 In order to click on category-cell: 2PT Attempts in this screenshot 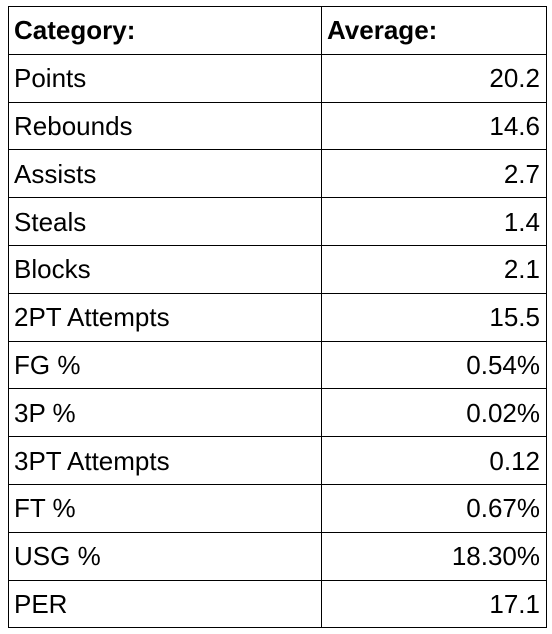, I will do `click(165, 317)`.